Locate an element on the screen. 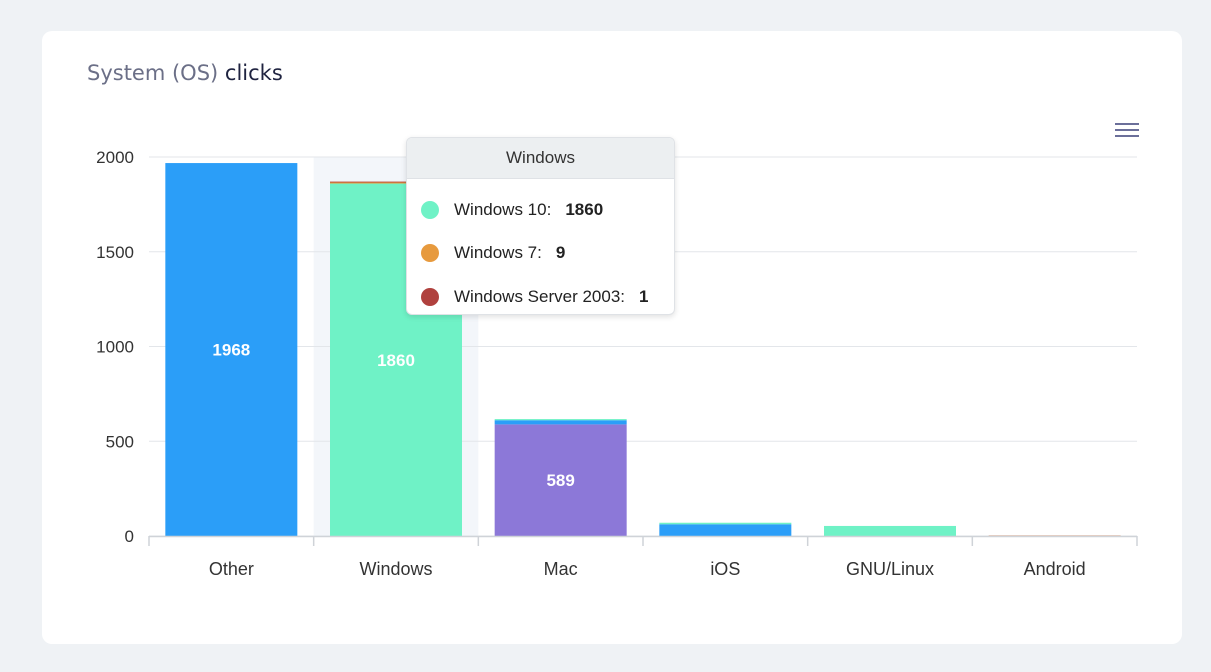 Image resolution: width=1211 pixels, height=672 pixels. card-title: System (OS) clicks is located at coordinates (185, 73).